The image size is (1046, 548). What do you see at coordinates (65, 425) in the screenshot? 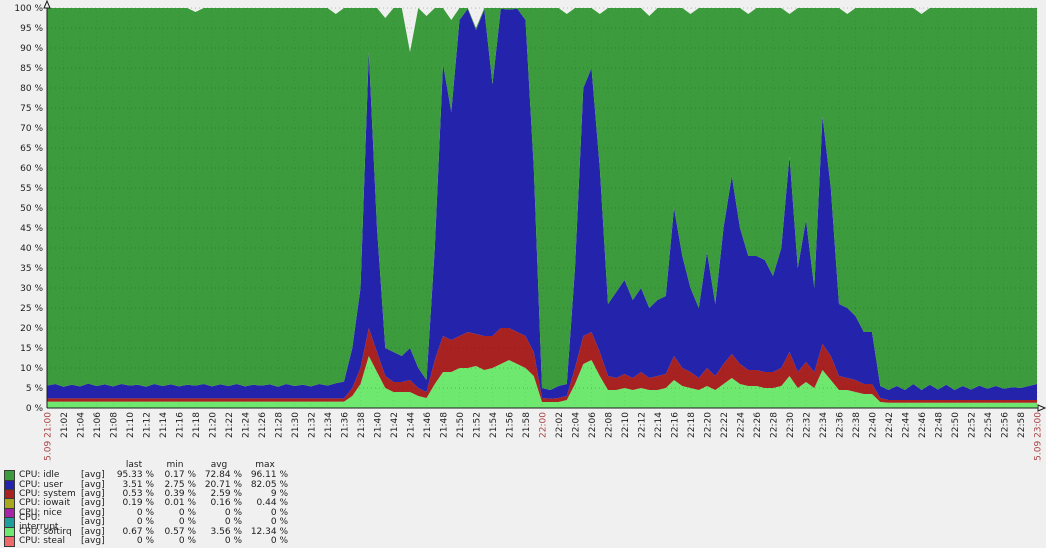
I see `x-tick-label: 21:02` at bounding box center [65, 425].